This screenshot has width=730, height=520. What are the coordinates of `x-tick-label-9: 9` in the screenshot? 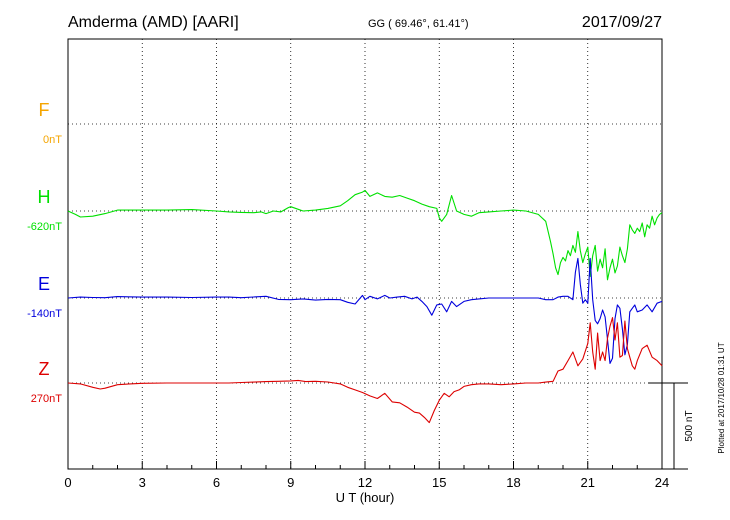 It's located at (290, 482).